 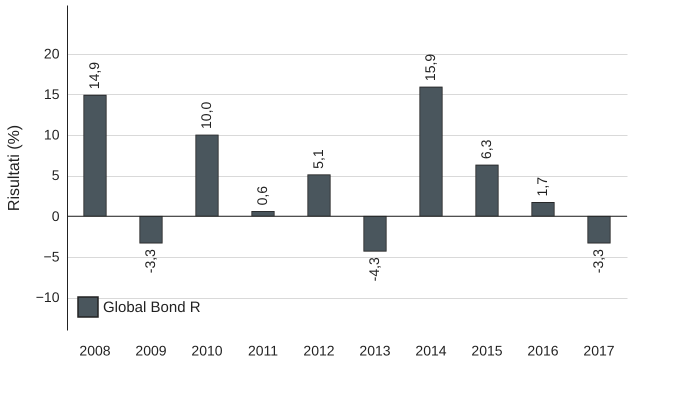 I want to click on data-label: 14,9, so click(x=94, y=76).